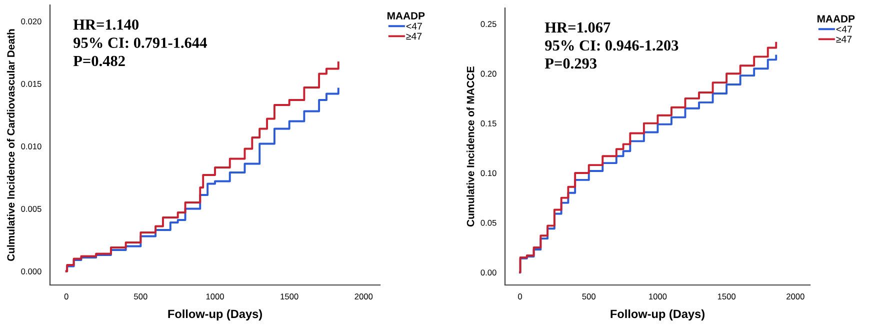  I want to click on y-tick-label: 0.00, so click(488, 273).